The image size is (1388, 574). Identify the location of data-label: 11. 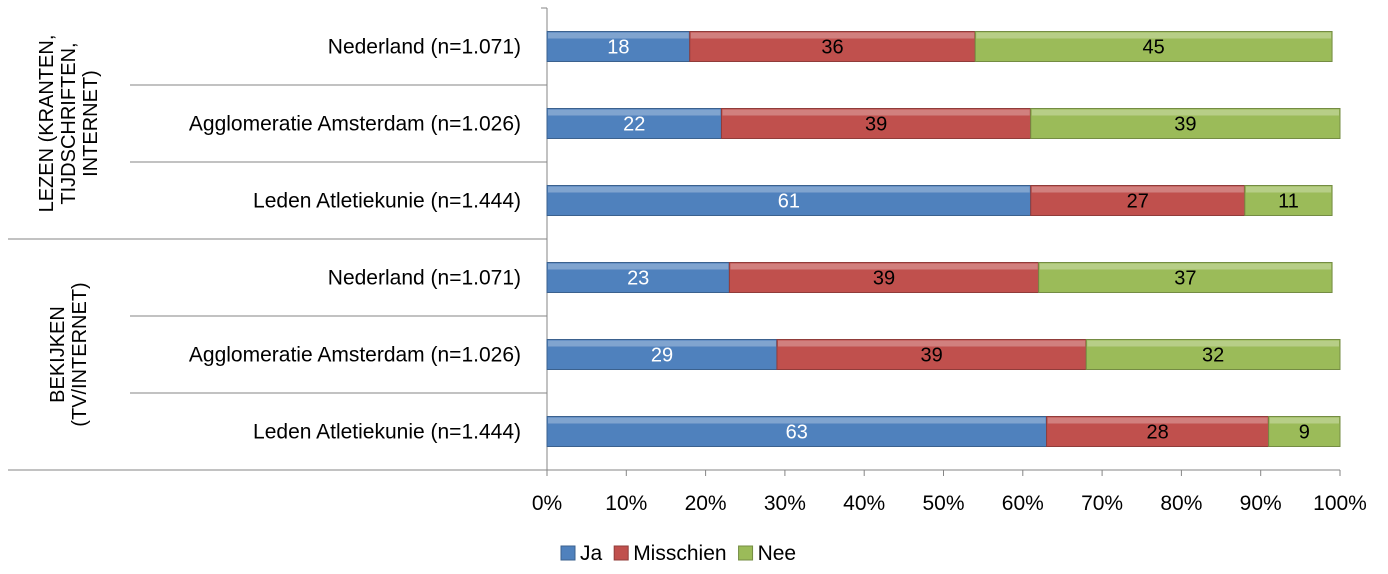
(1288, 202).